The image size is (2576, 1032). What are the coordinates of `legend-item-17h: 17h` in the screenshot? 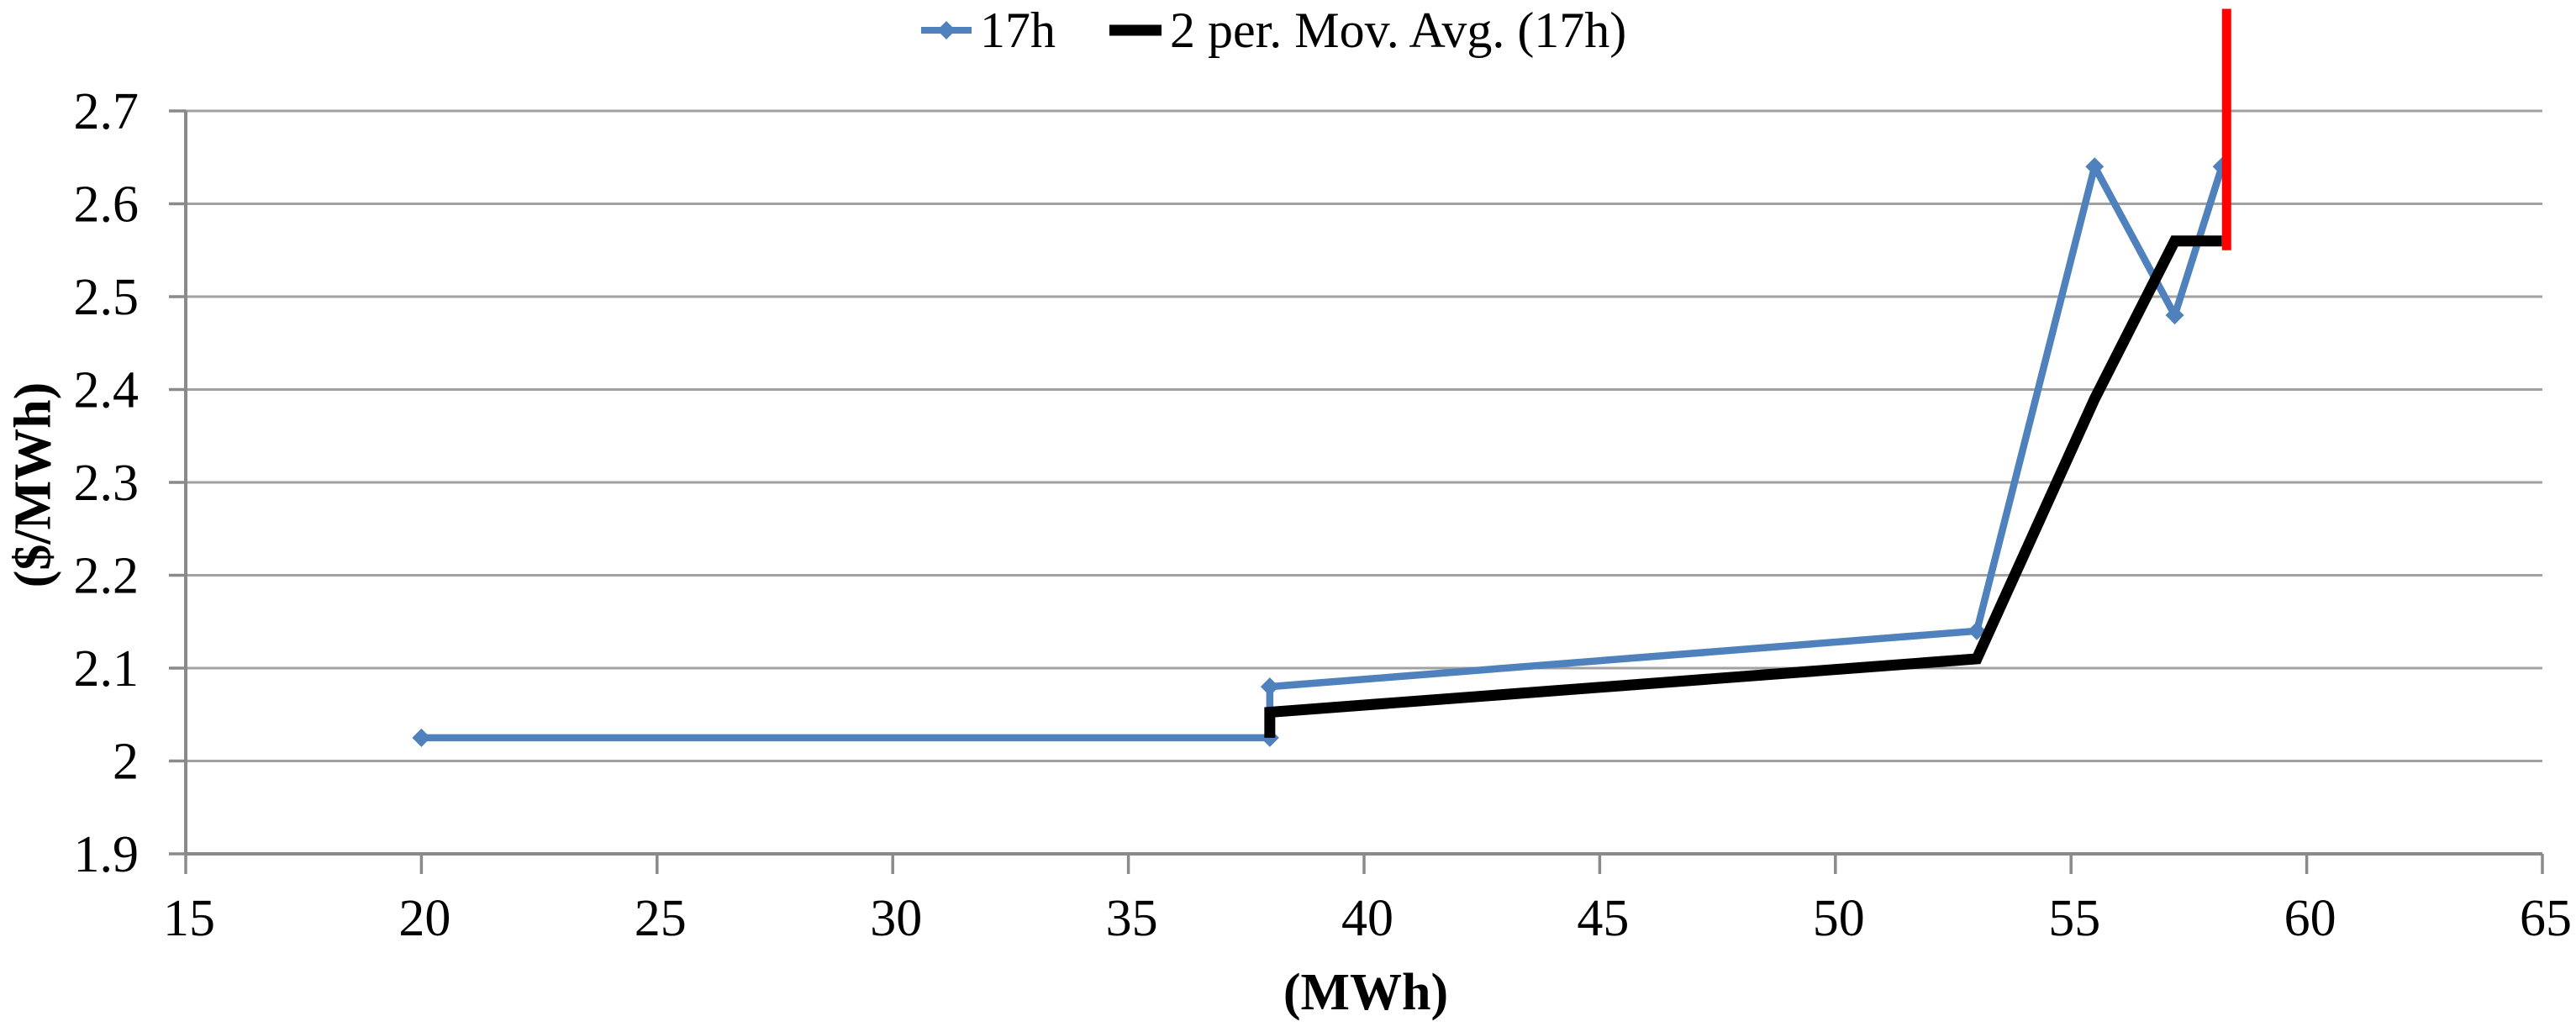 It's located at (988, 31).